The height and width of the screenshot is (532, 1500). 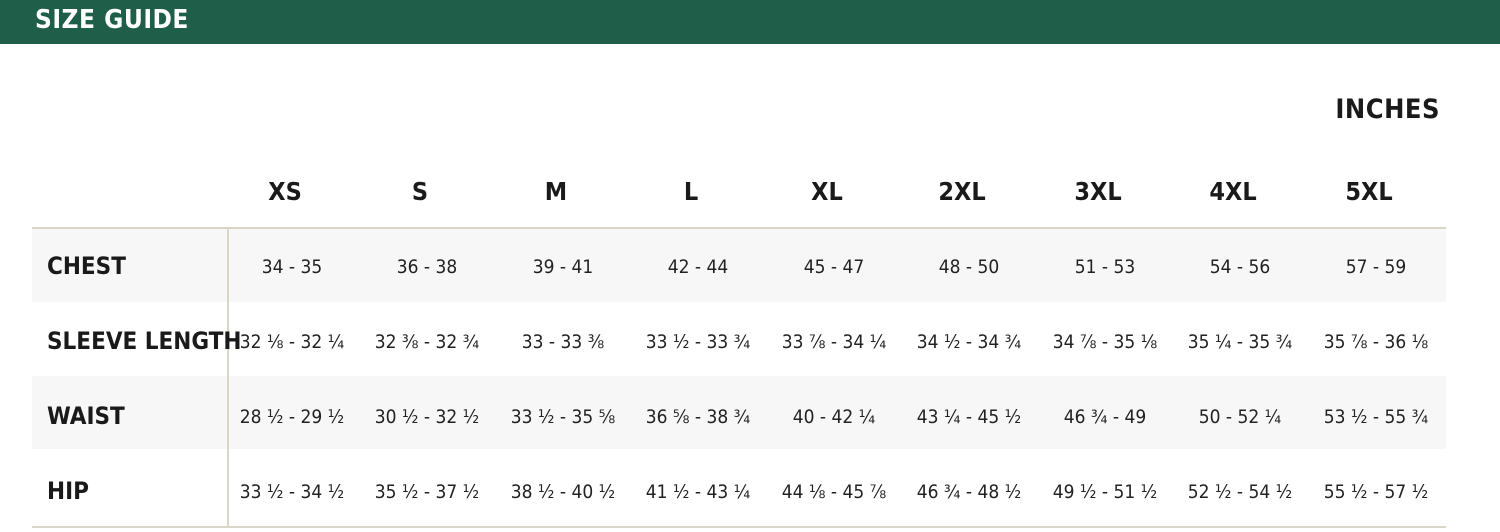 What do you see at coordinates (698, 417) in the screenshot?
I see `table-cell: 36 ⅝ - 38 ¾` at bounding box center [698, 417].